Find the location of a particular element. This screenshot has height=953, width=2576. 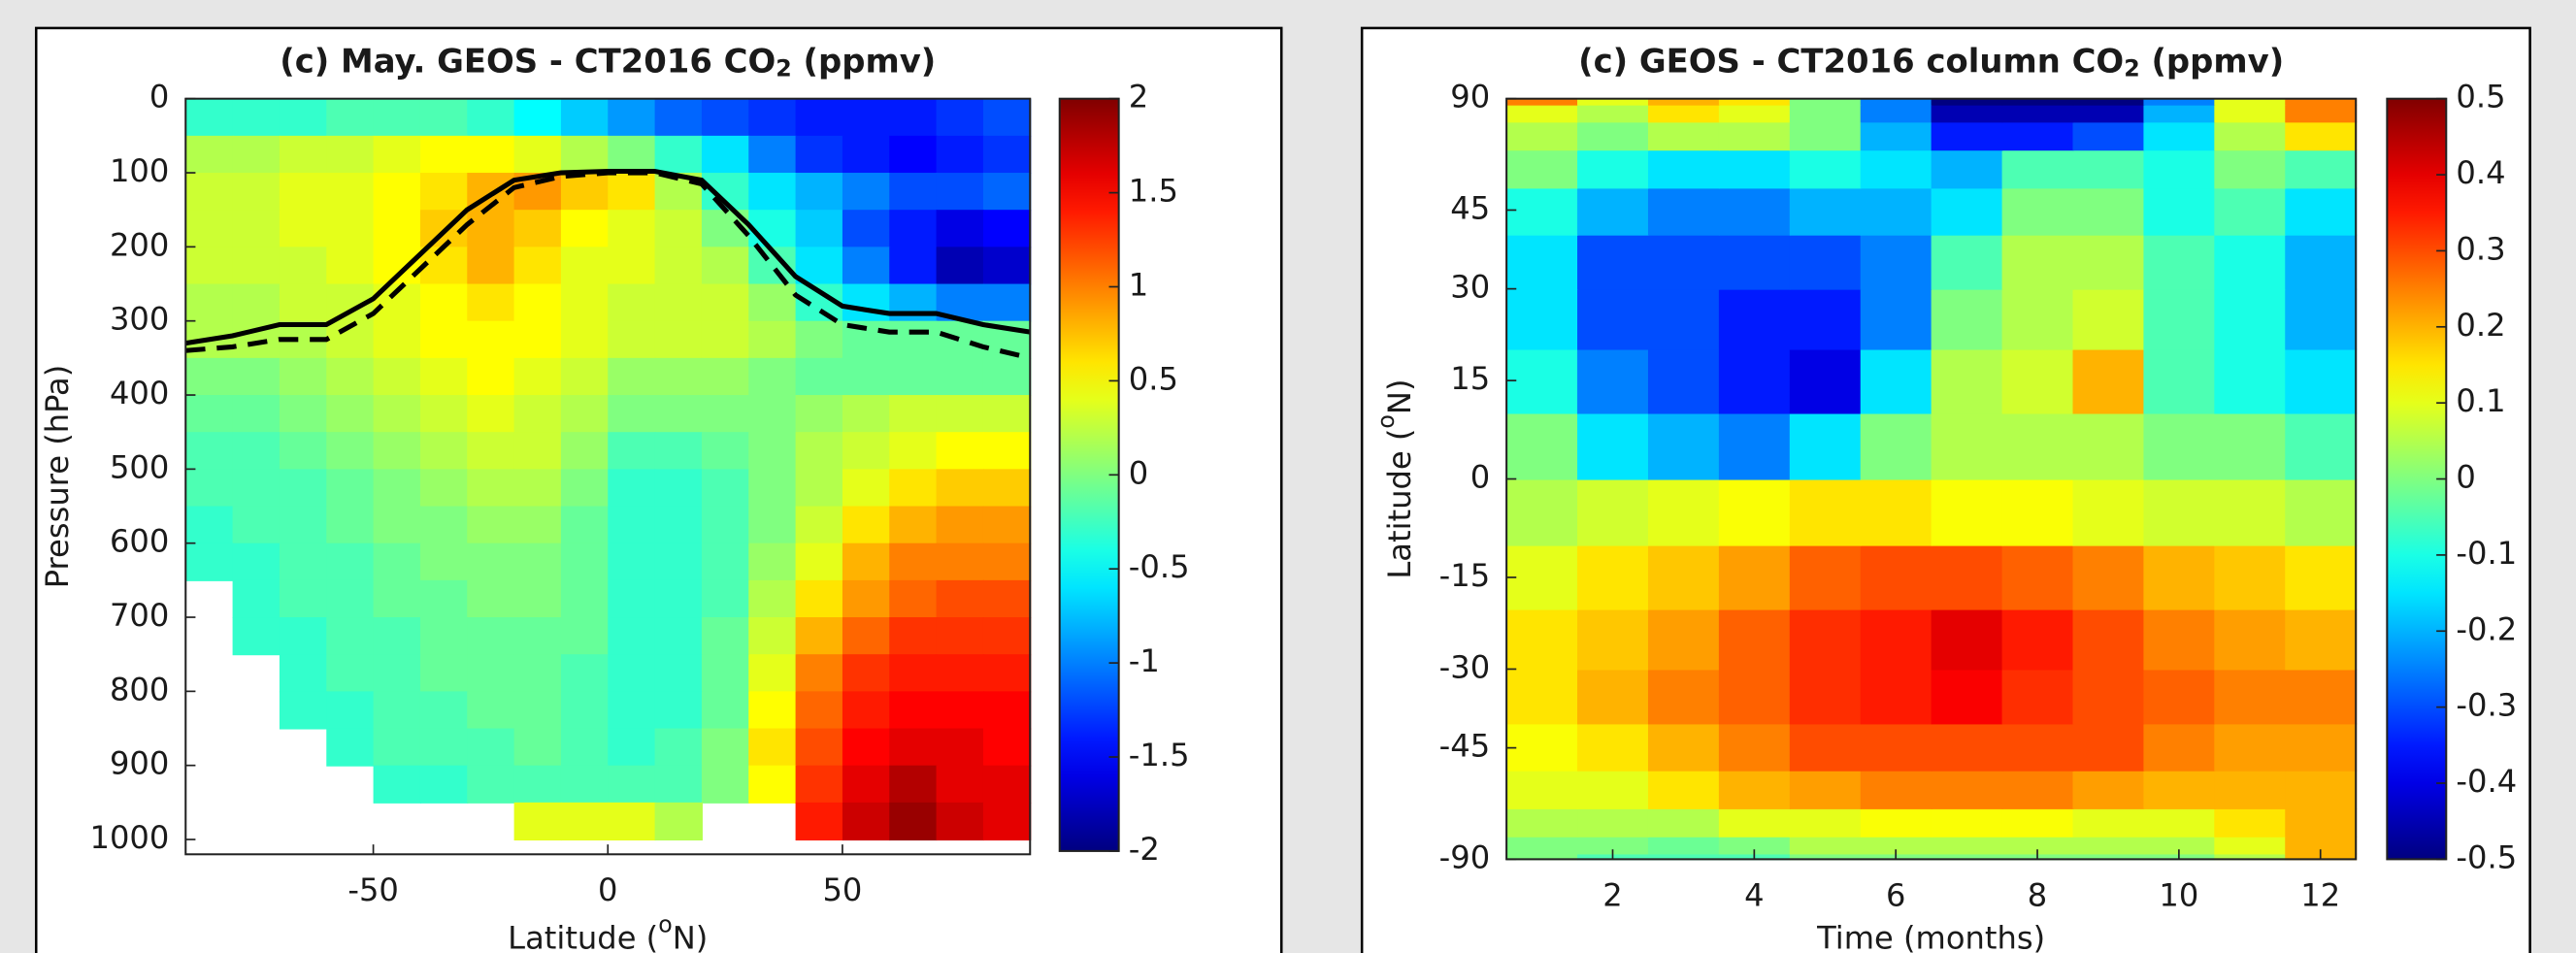

colorbar-tick-label: 1 is located at coordinates (1138, 285).